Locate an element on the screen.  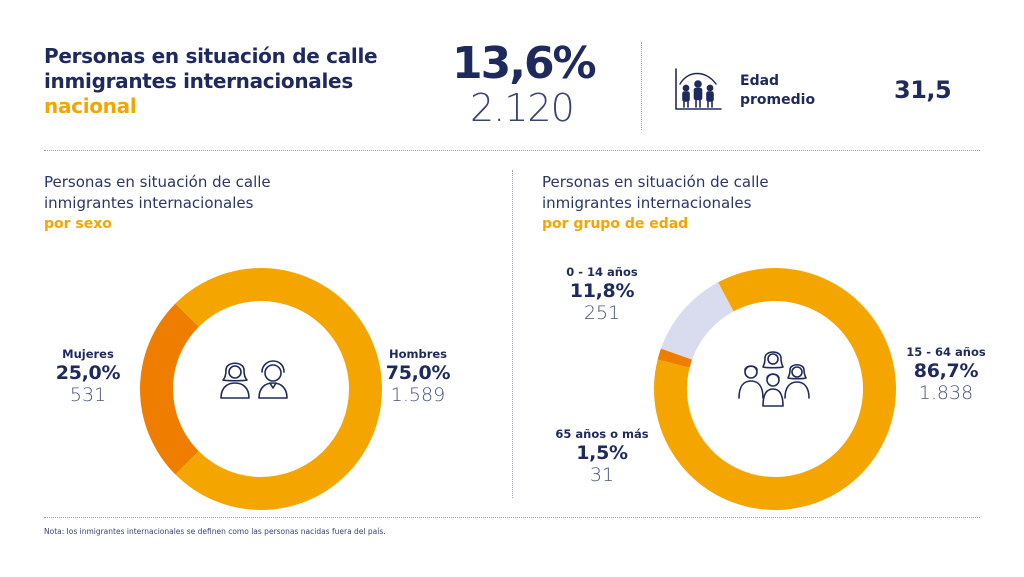
slice-name: 0 - 14 años is located at coordinates (602, 272).